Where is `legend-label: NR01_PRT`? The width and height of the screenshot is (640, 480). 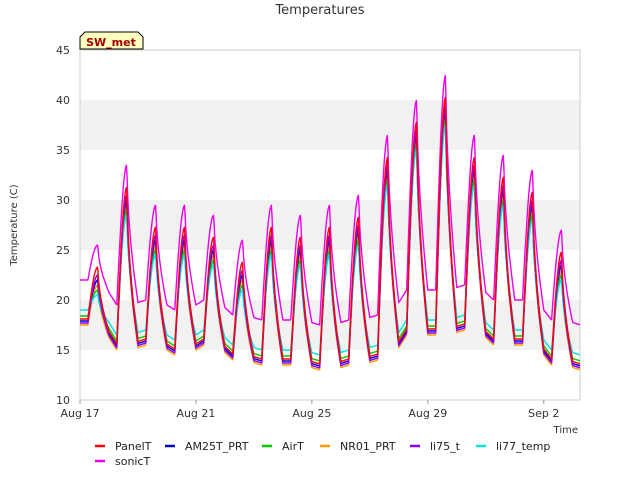 legend-label: NR01_PRT is located at coordinates (368, 446).